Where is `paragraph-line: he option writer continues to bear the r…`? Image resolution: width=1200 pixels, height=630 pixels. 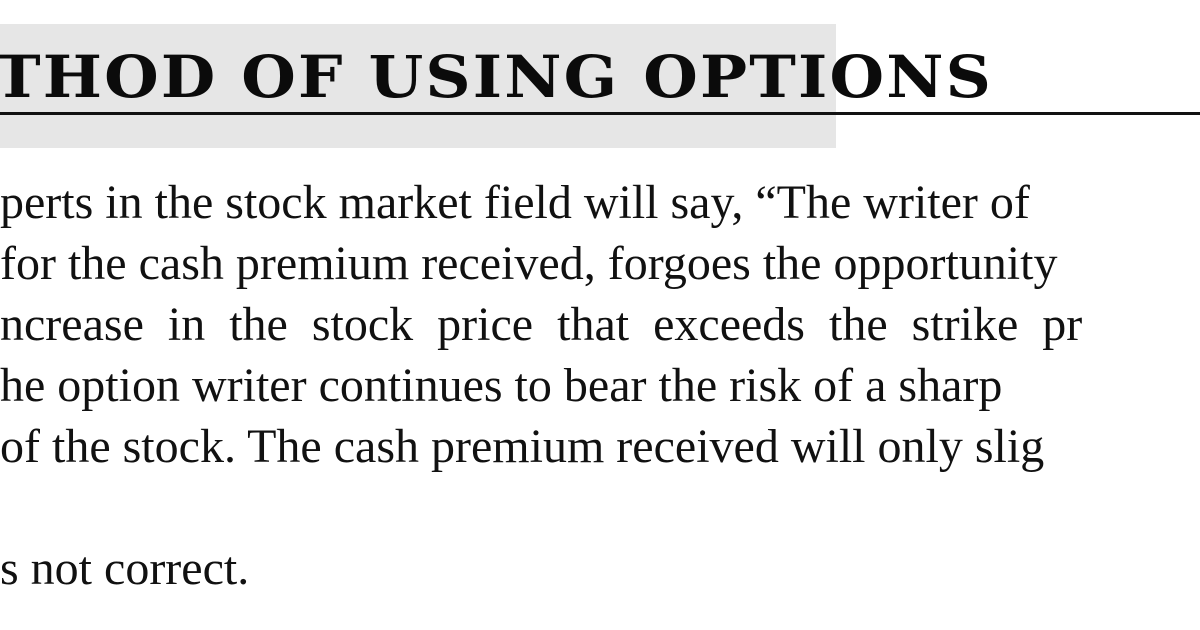 paragraph-line: he option writer continues to bear the r… is located at coordinates (501, 385).